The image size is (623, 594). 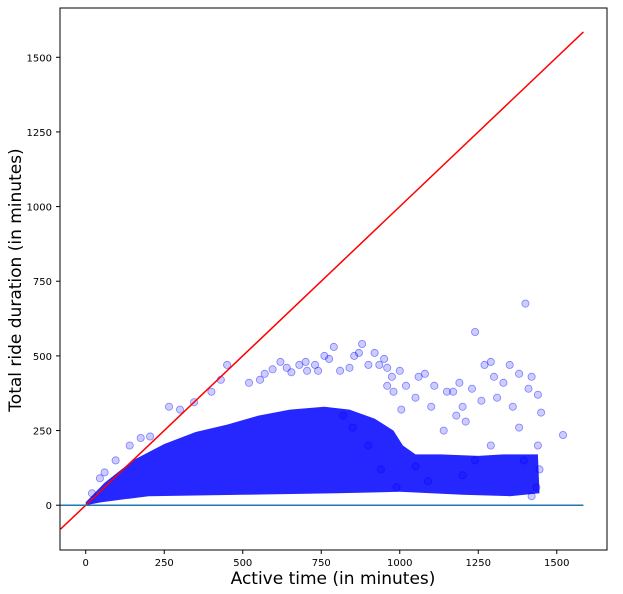 I want to click on y-tick-label: 1250, so click(x=39, y=133).